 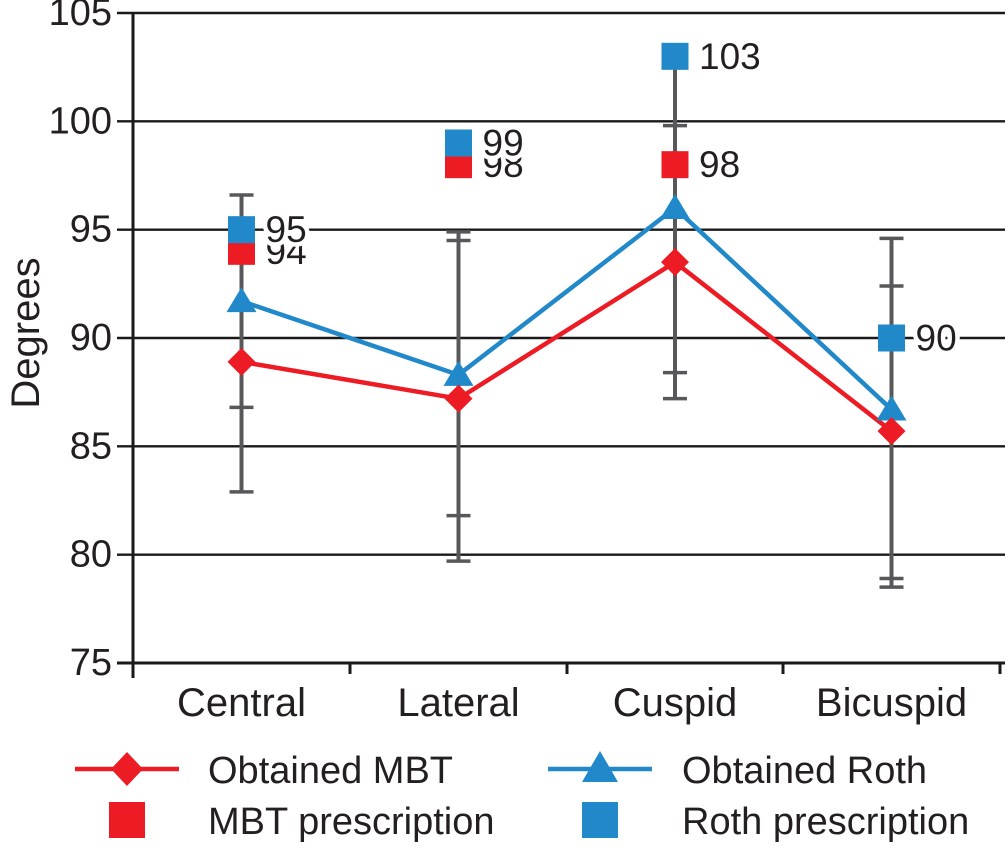 What do you see at coordinates (91, 663) in the screenshot?
I see `y-tick-label: 75` at bounding box center [91, 663].